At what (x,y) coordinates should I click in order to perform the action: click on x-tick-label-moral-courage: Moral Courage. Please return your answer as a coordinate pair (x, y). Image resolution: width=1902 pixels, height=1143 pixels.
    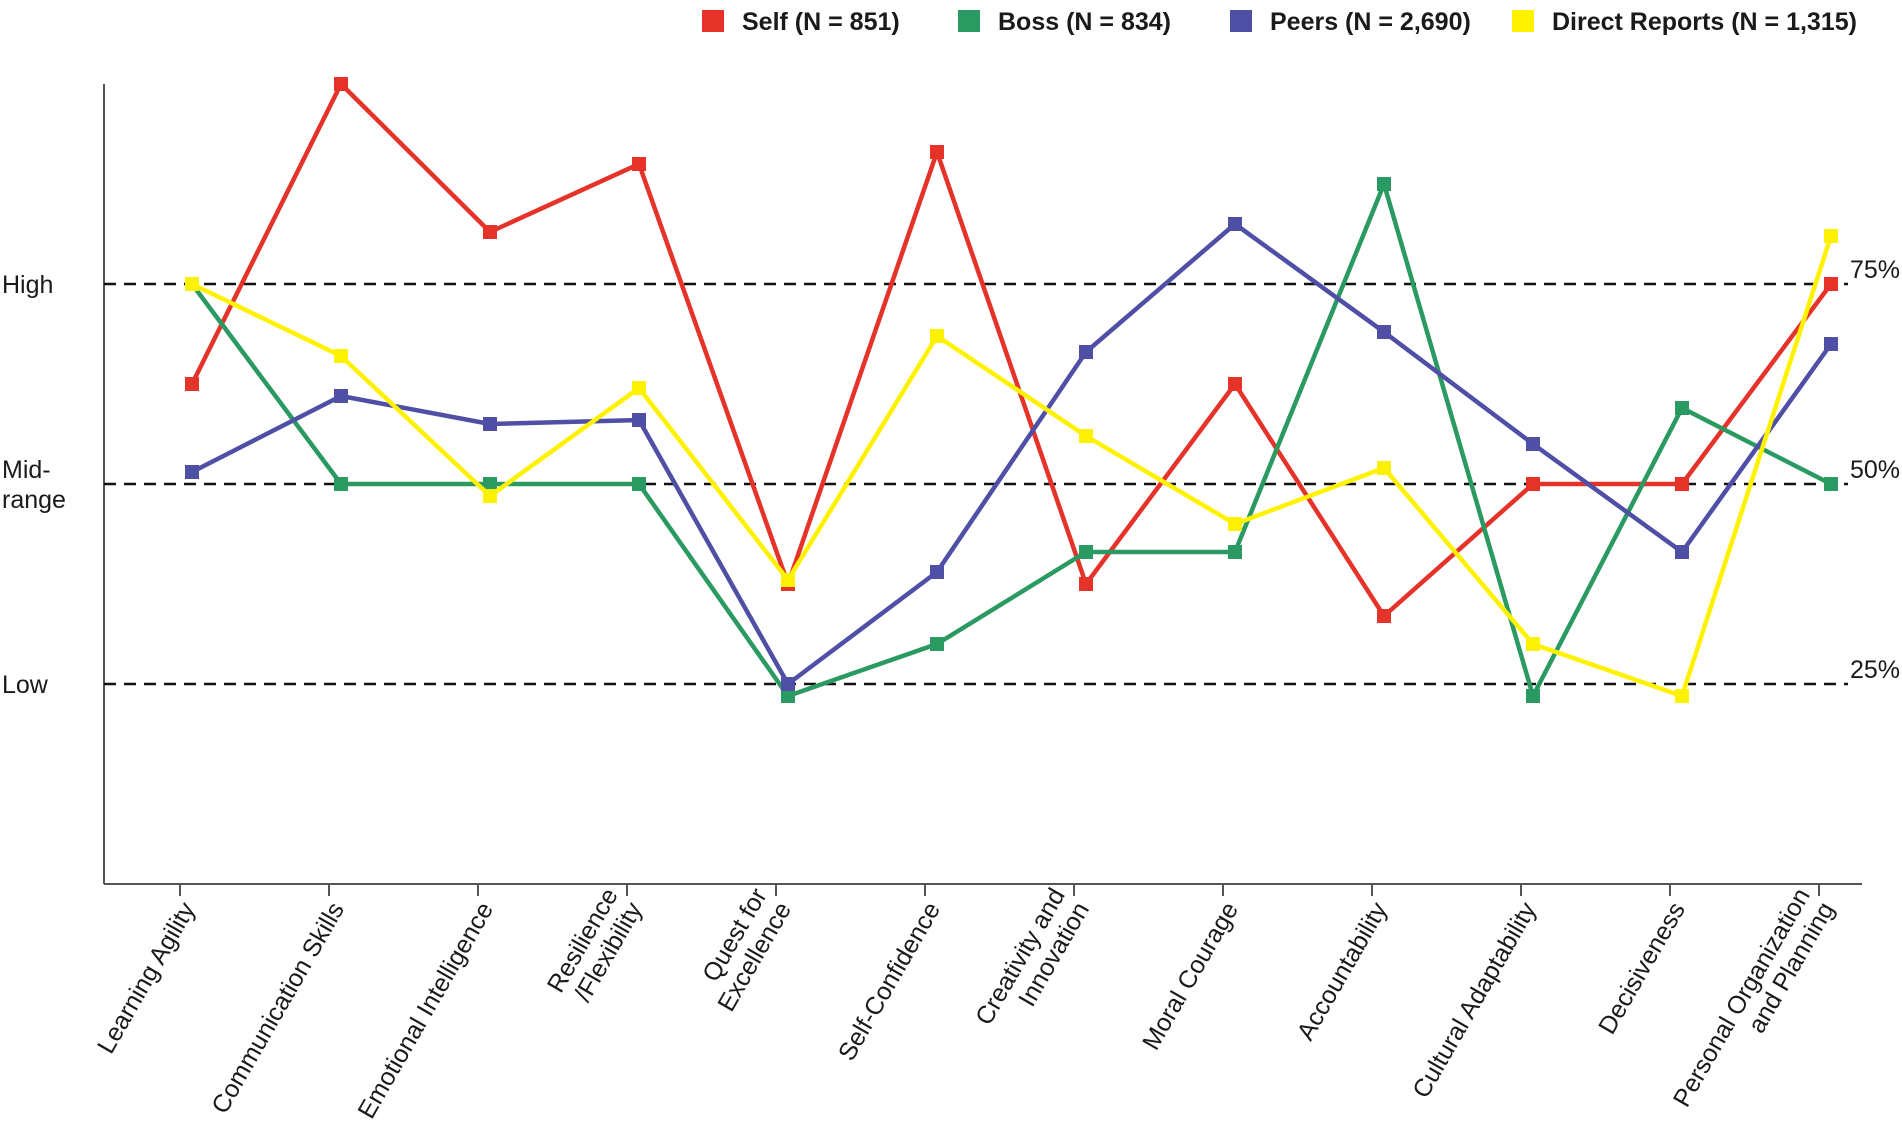
    Looking at the image, I should click on (1190, 976).